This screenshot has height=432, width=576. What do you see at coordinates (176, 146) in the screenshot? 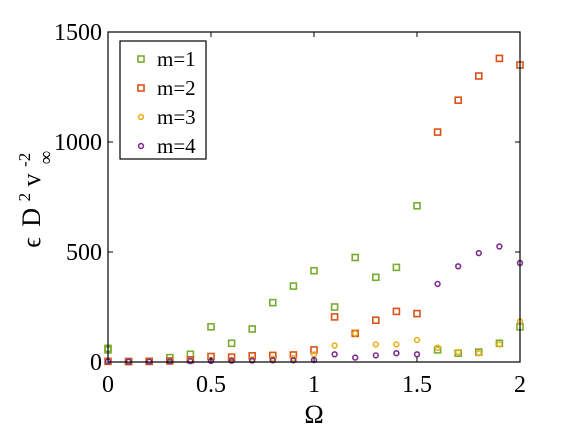
I see `legend-label: m=4` at bounding box center [176, 146].